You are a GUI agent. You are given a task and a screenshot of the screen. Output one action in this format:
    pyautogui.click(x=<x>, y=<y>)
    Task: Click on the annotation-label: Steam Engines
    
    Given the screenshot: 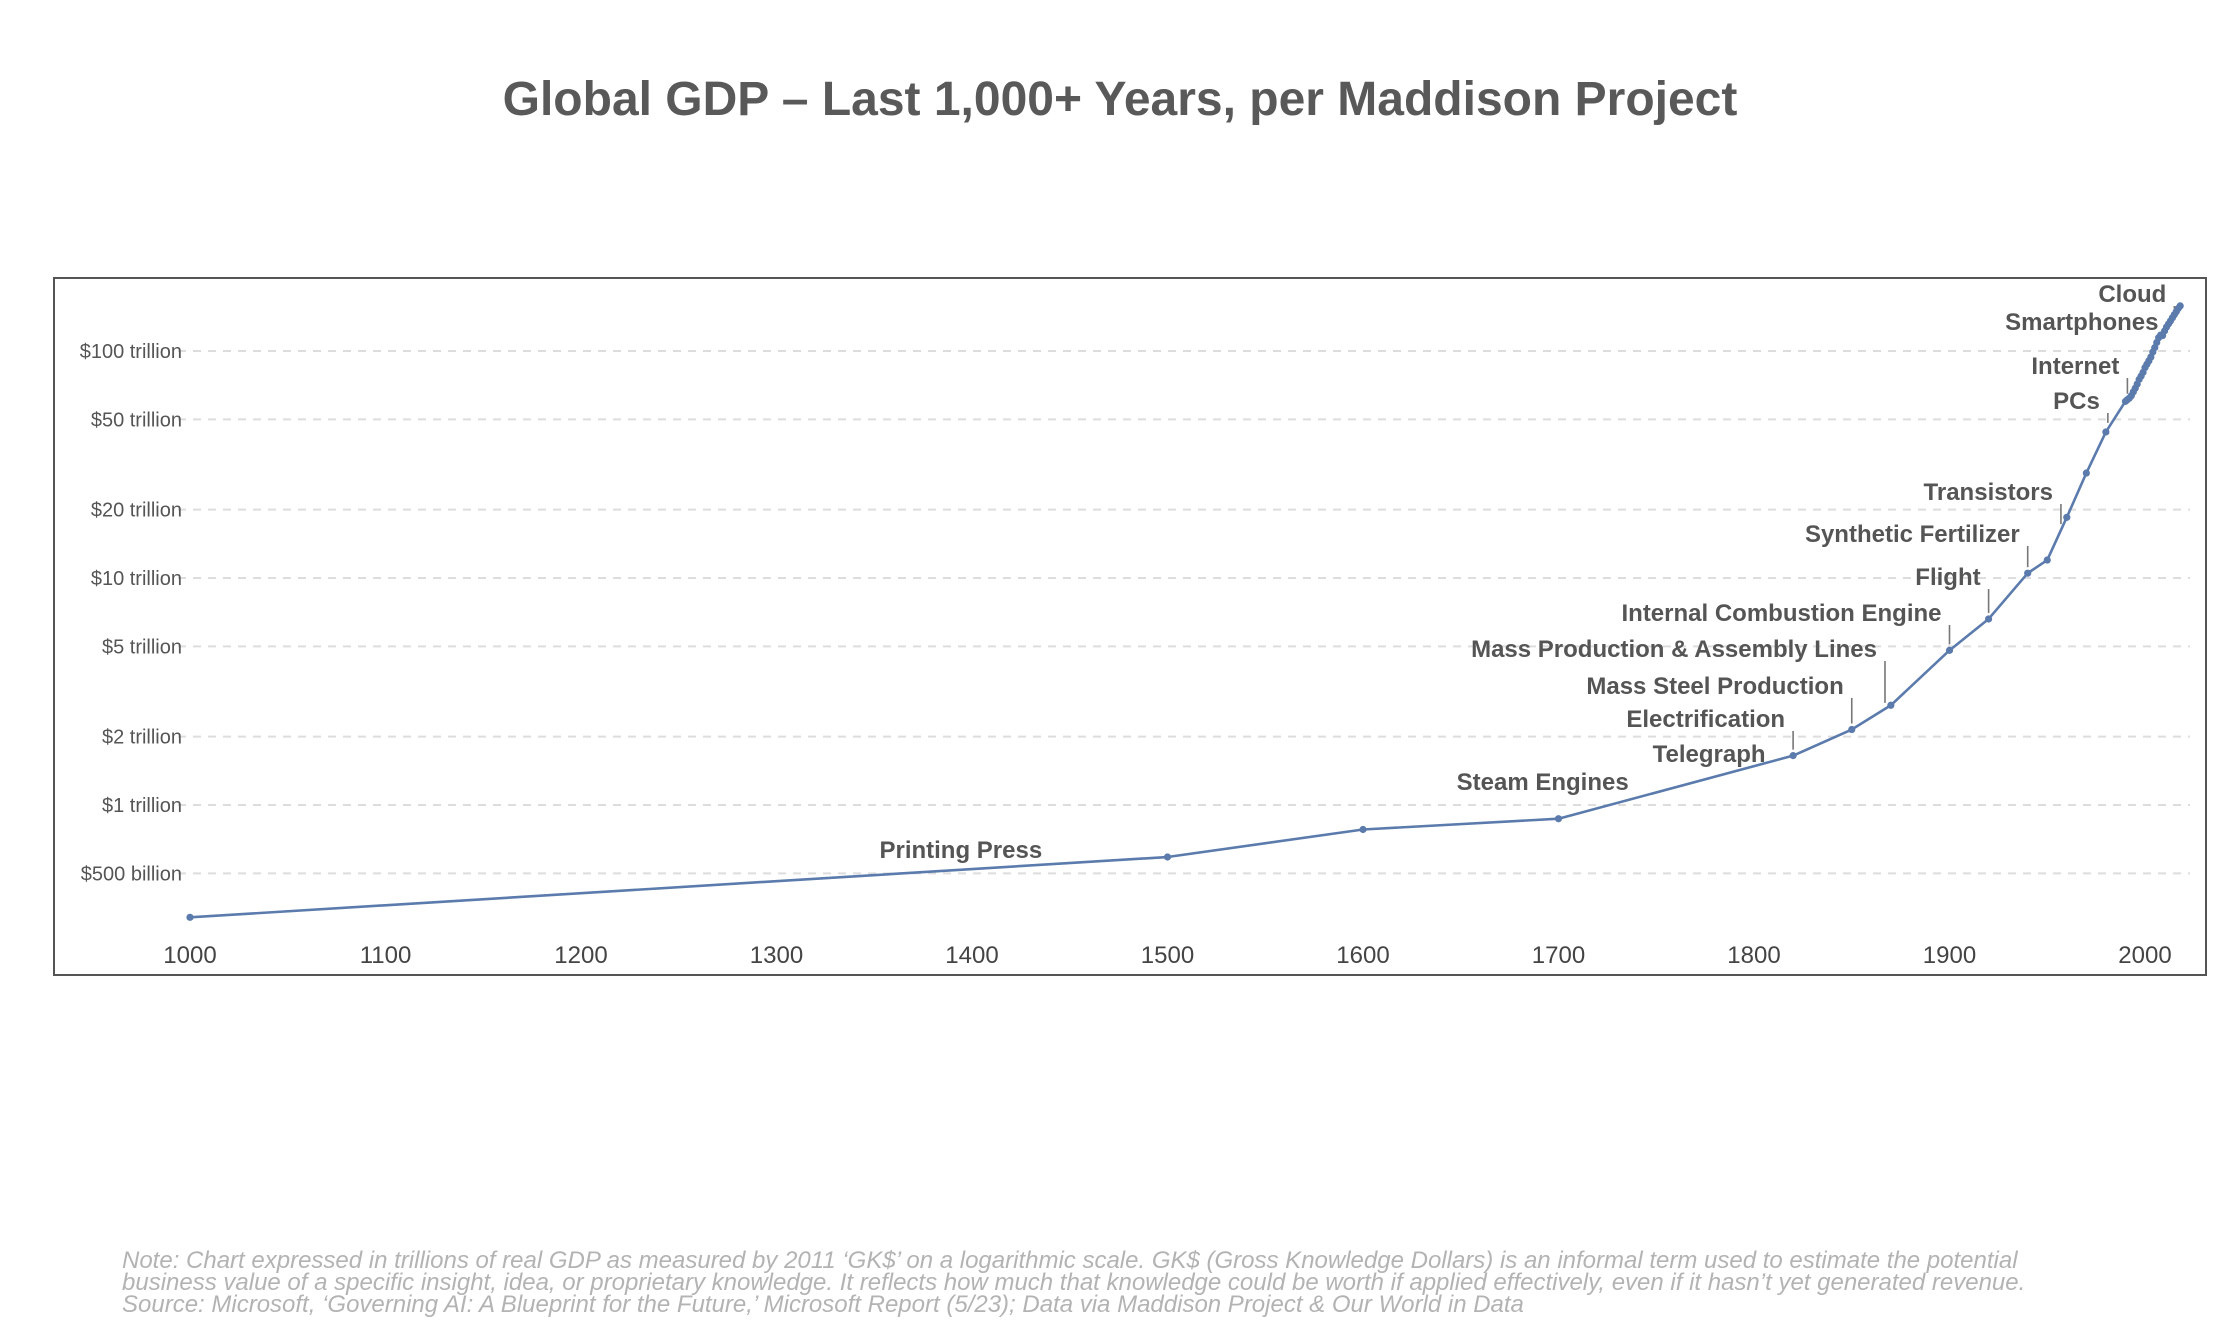 What is the action you would take?
    pyautogui.click(x=1543, y=782)
    